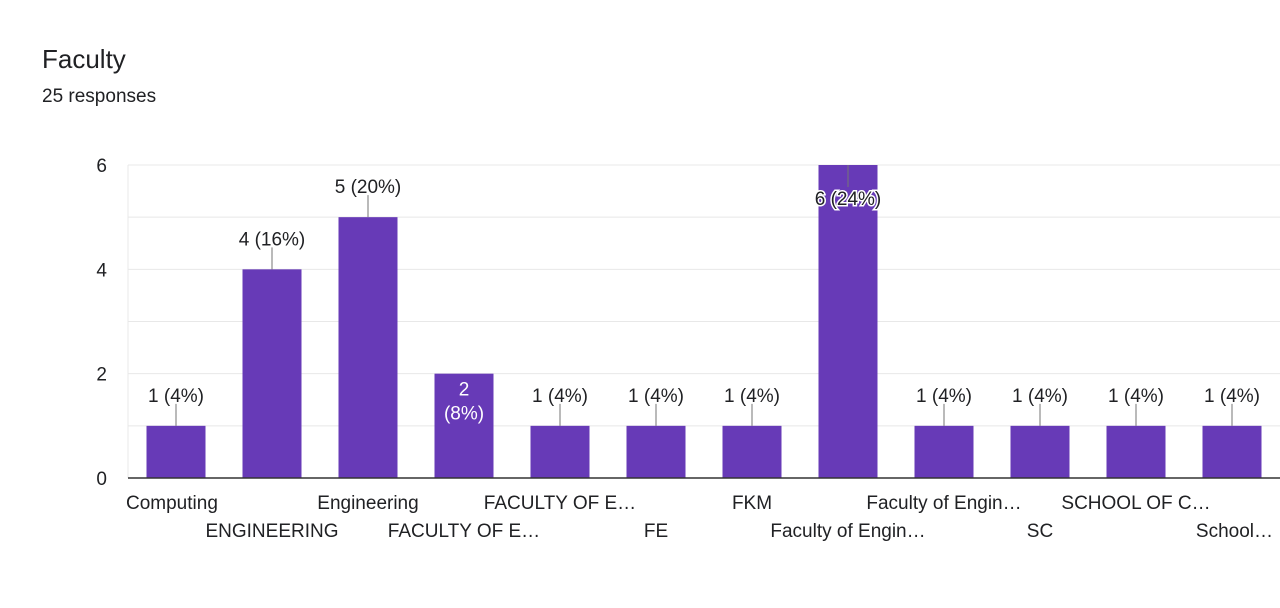  I want to click on y-tick-label: 0, so click(101, 479).